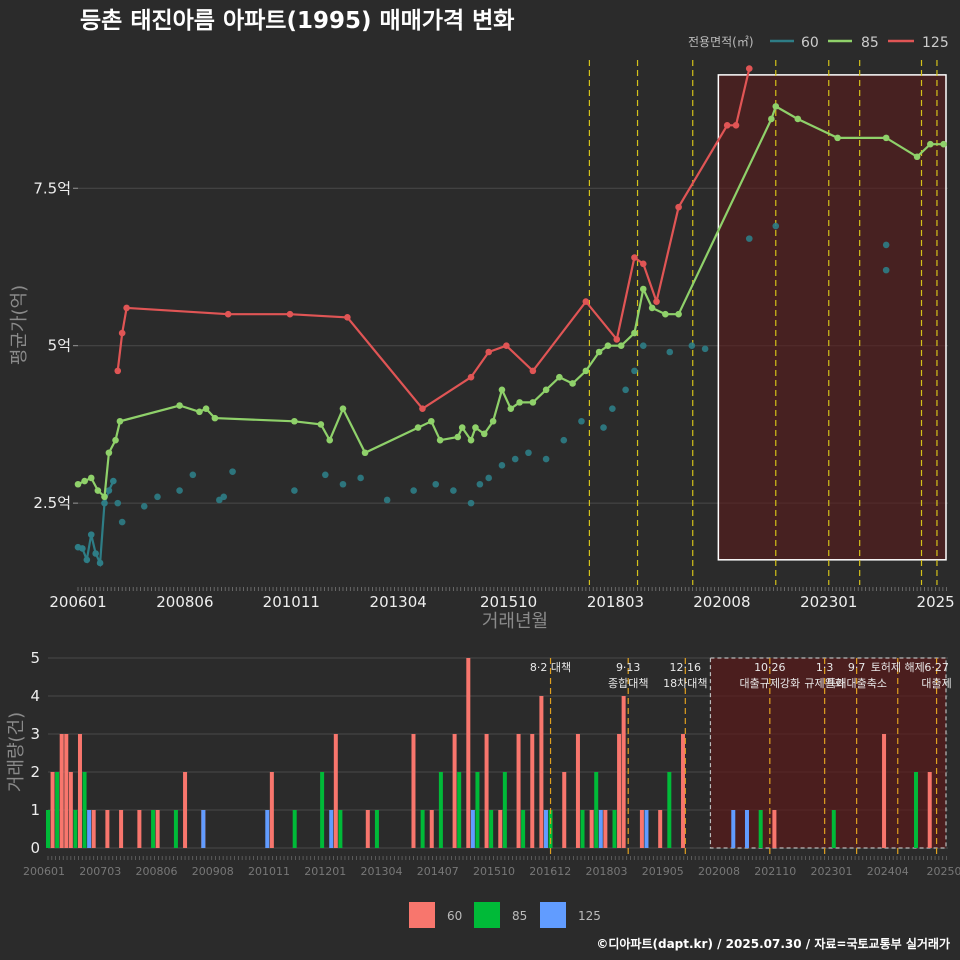 Image resolution: width=960 pixels, height=960 pixels. What do you see at coordinates (943, 871) in the screenshot?
I see `volume-x-tick-label: 20250` at bounding box center [943, 871].